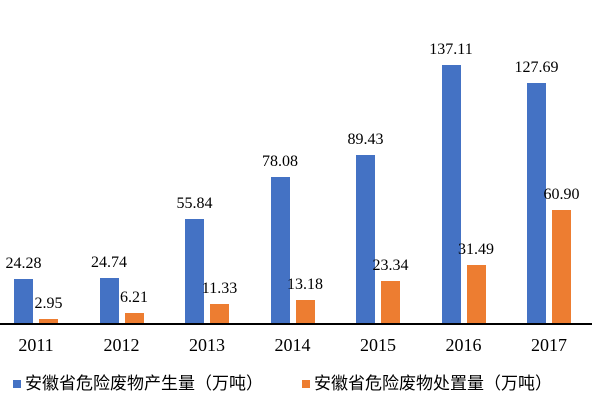 Image resolution: width=600 pixels, height=400 pixels. I want to click on legend-label-disposal: 安徽省危险废物处置量（万吨）, so click(433, 383).